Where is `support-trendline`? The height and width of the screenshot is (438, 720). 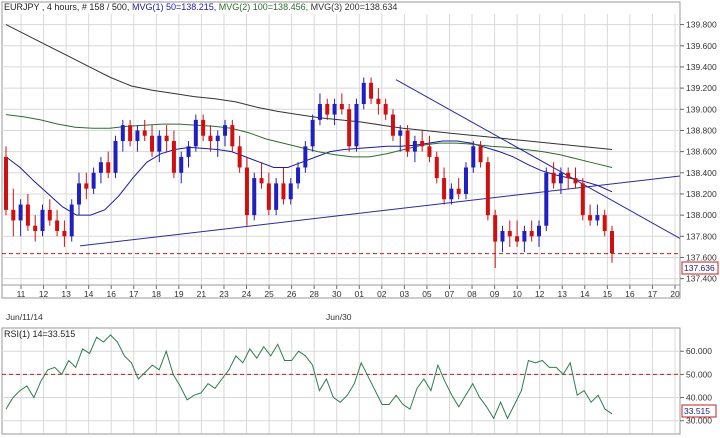
support-trendline is located at coordinates (380, 211).